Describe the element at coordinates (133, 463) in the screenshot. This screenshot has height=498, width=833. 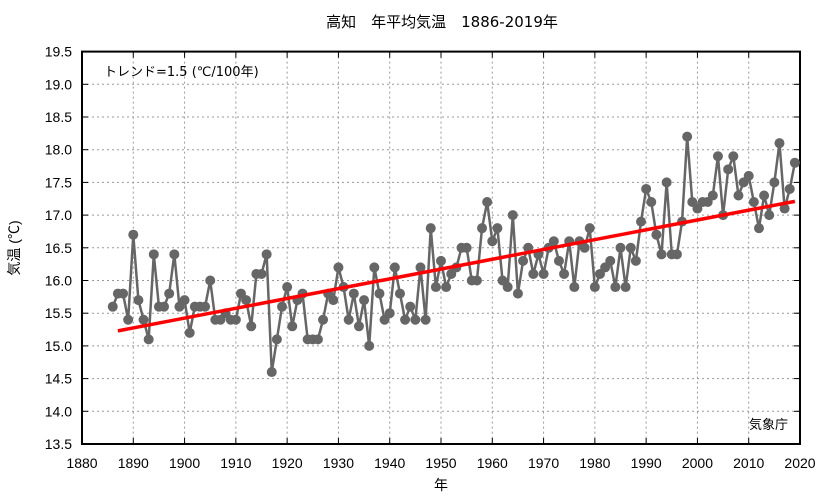
I see `x-tick-label: 1890` at that location.